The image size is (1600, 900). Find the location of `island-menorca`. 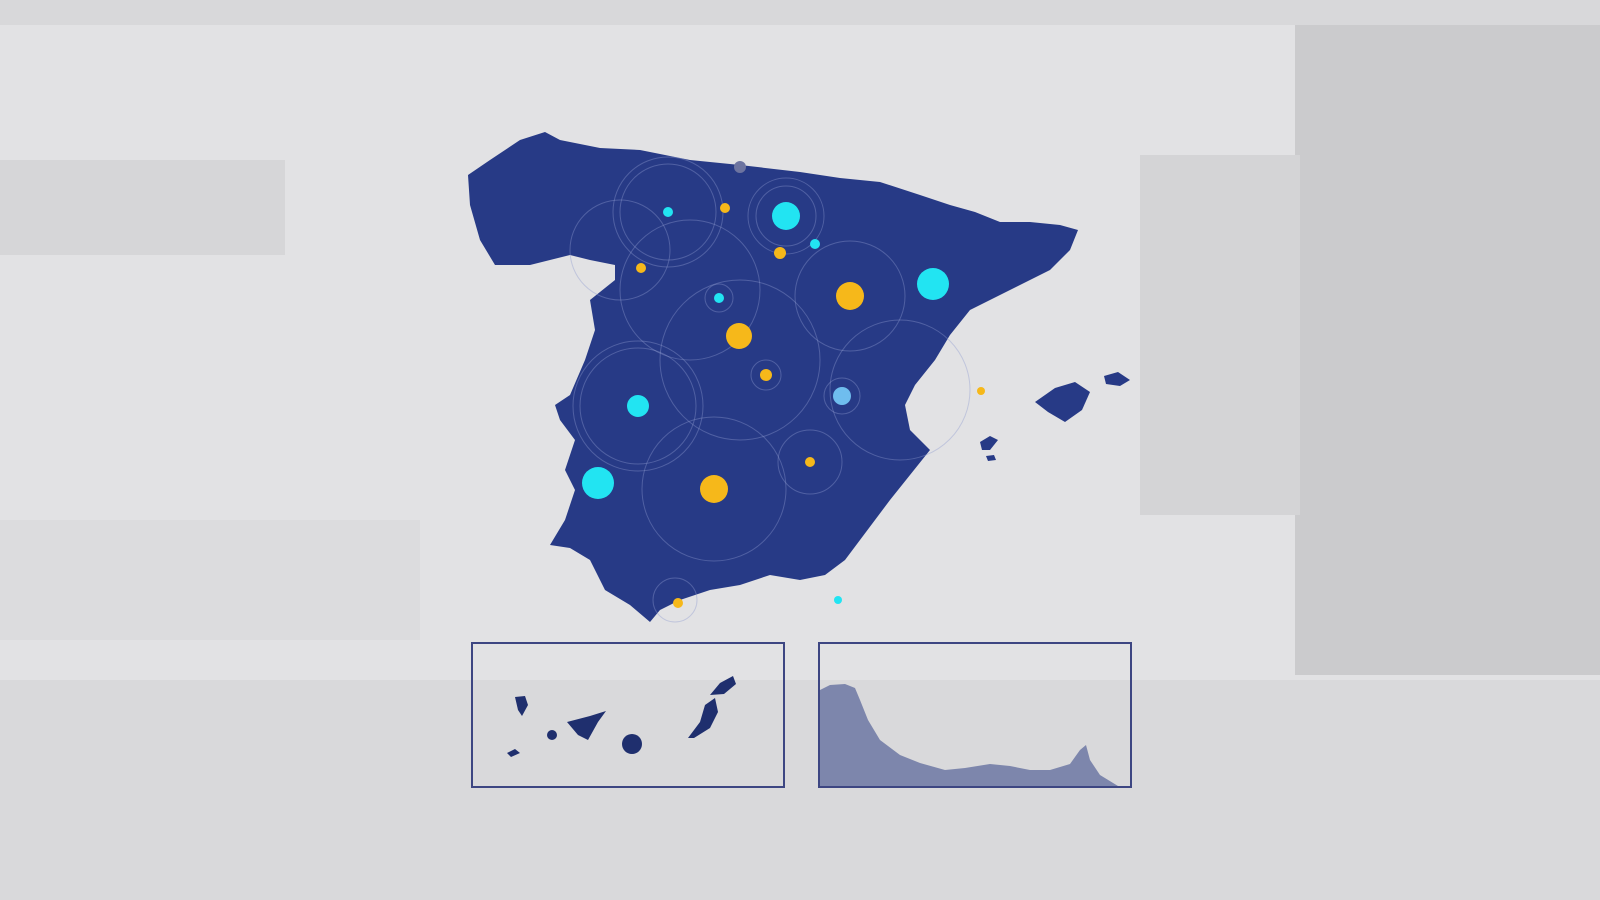

island-menorca is located at coordinates (1117, 379).